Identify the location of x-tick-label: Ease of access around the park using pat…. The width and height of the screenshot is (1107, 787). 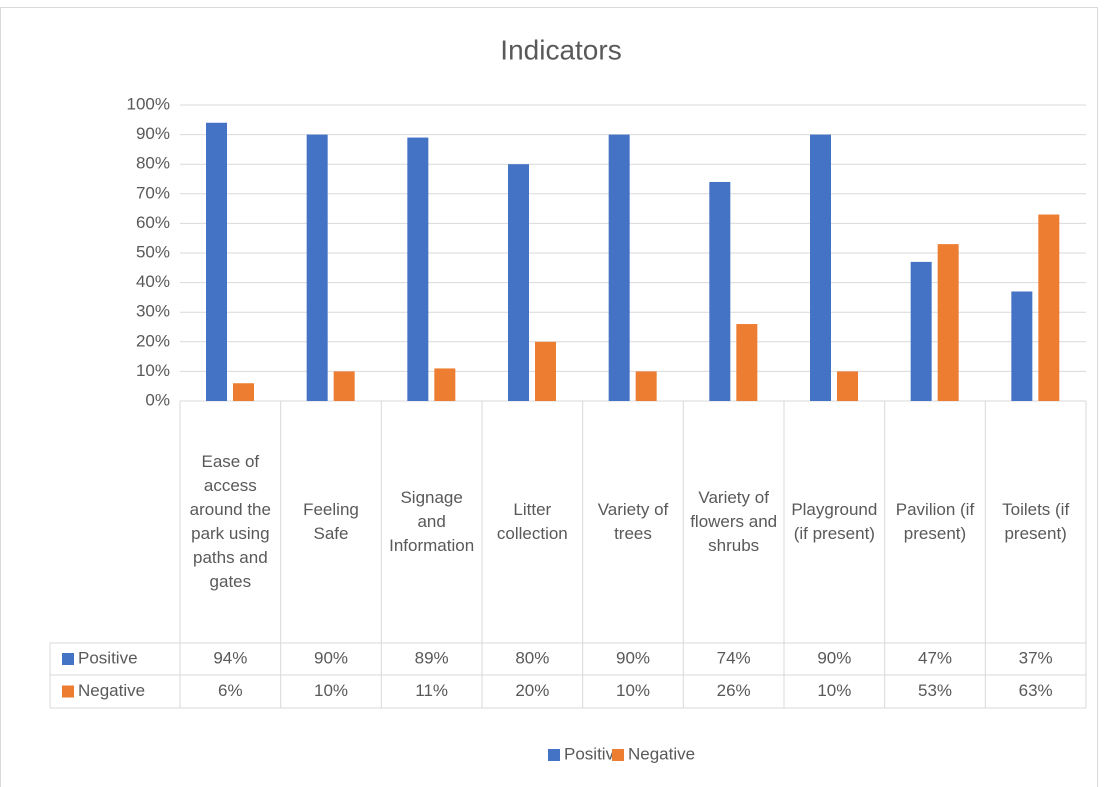
(230, 521).